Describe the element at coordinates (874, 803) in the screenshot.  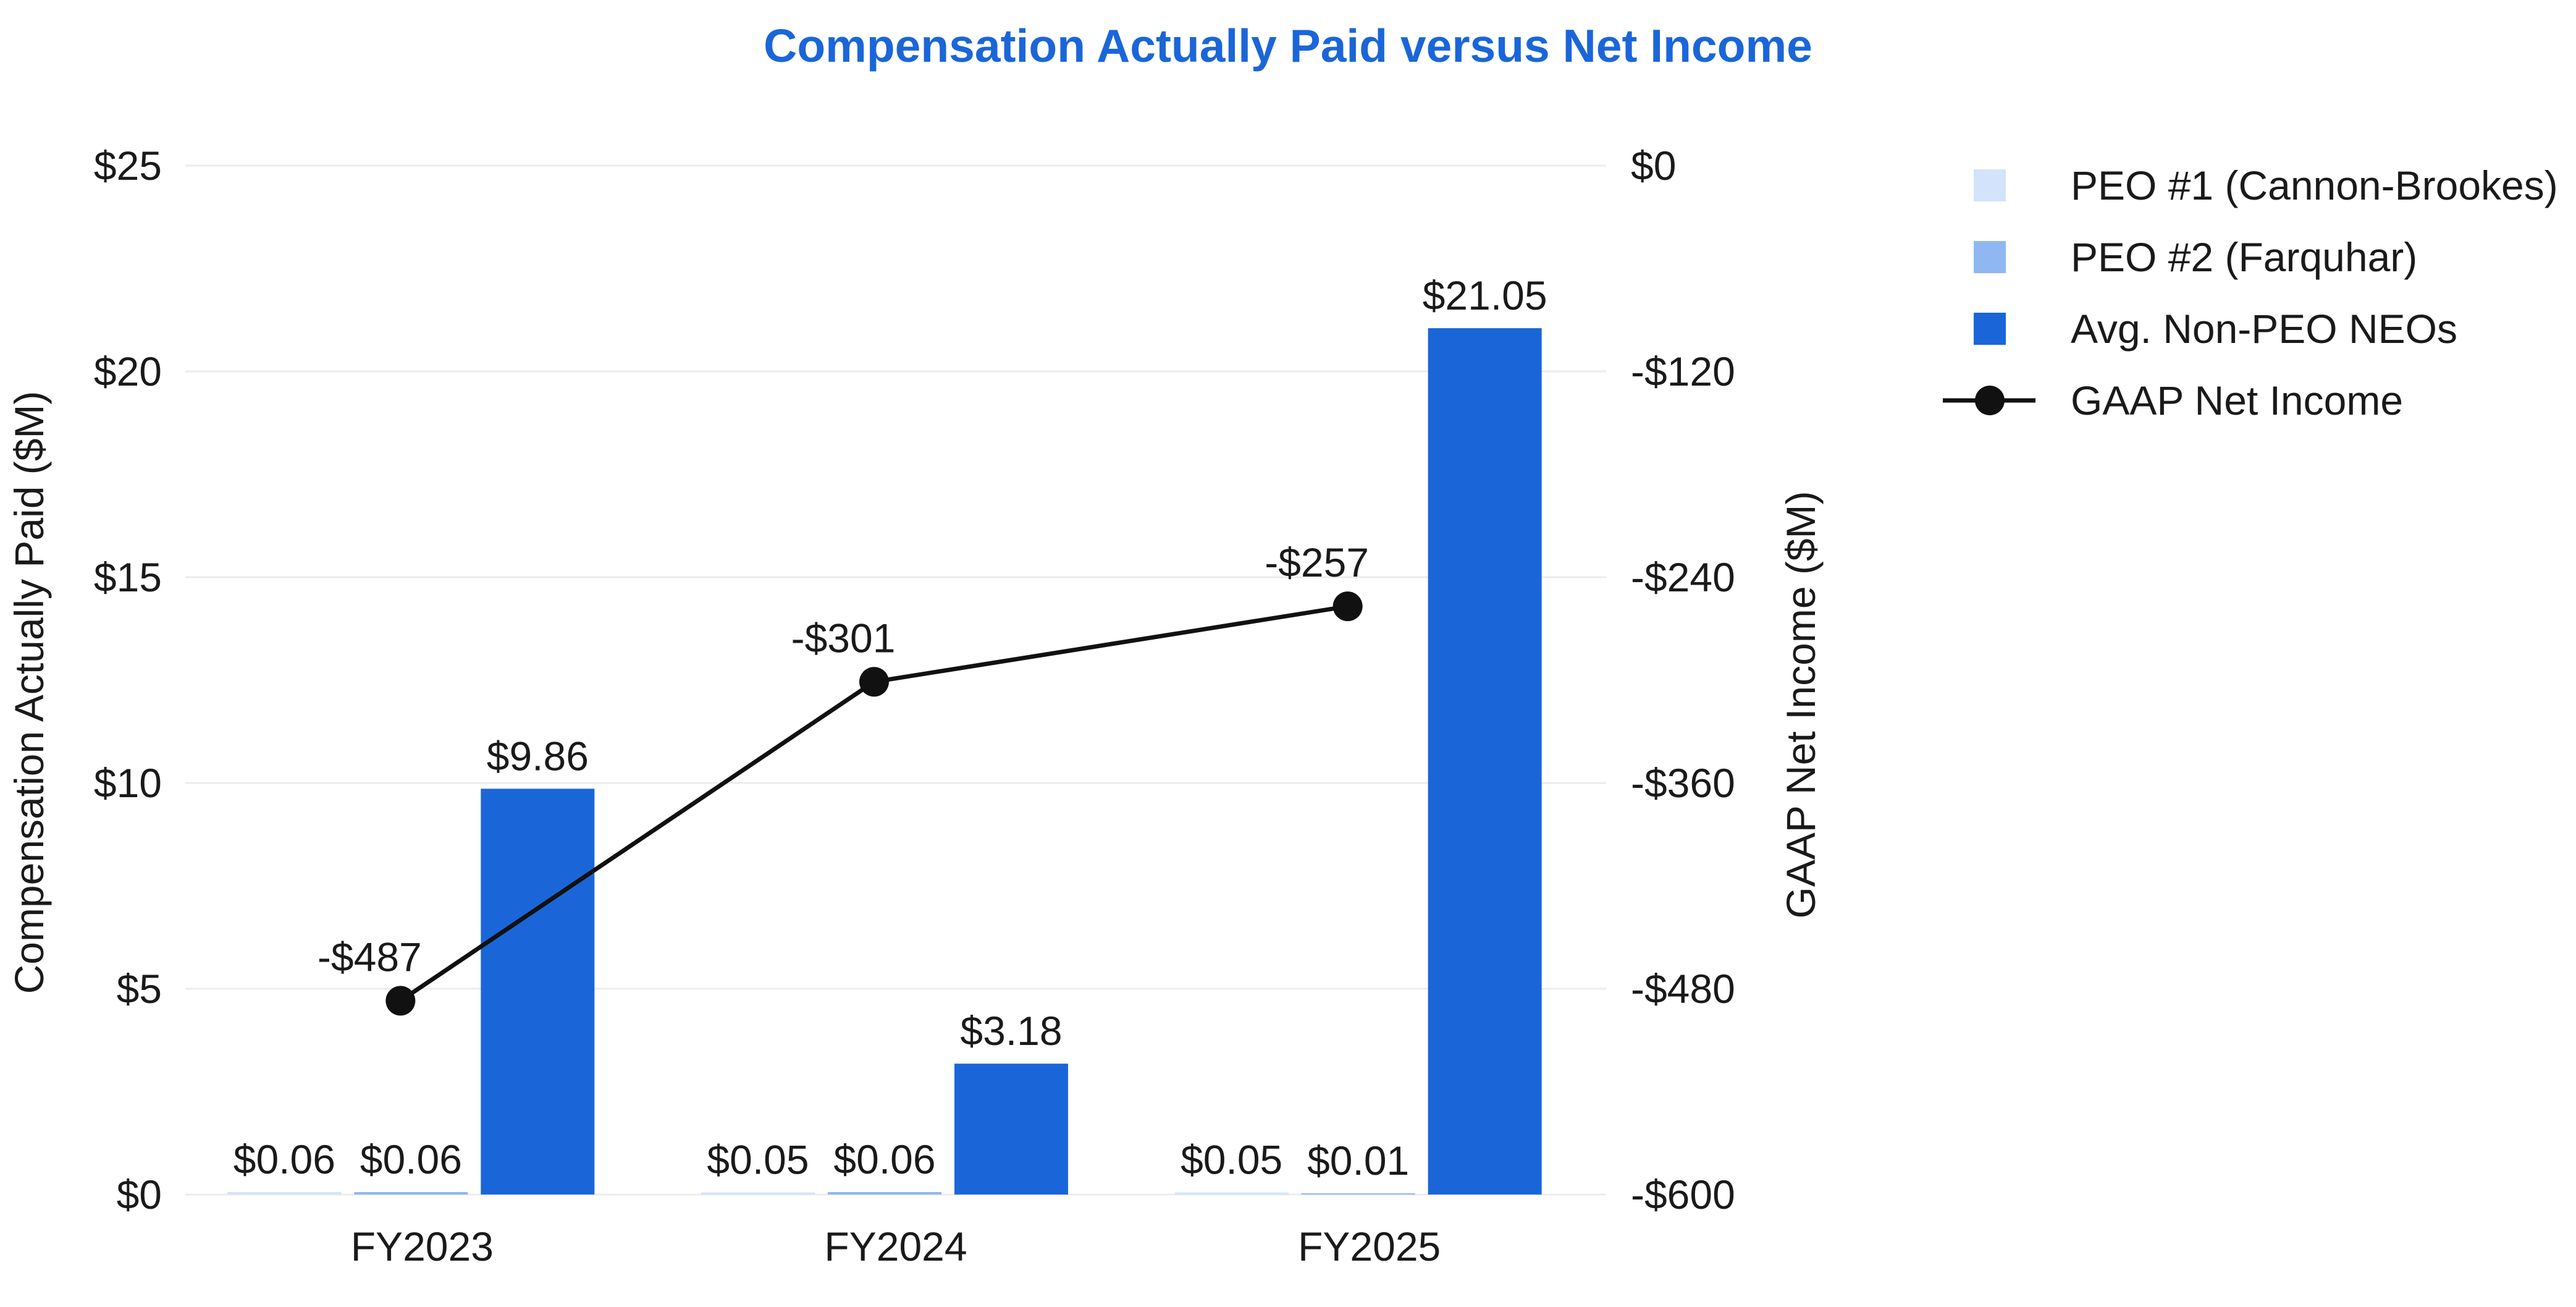
I see `line-layer` at that location.